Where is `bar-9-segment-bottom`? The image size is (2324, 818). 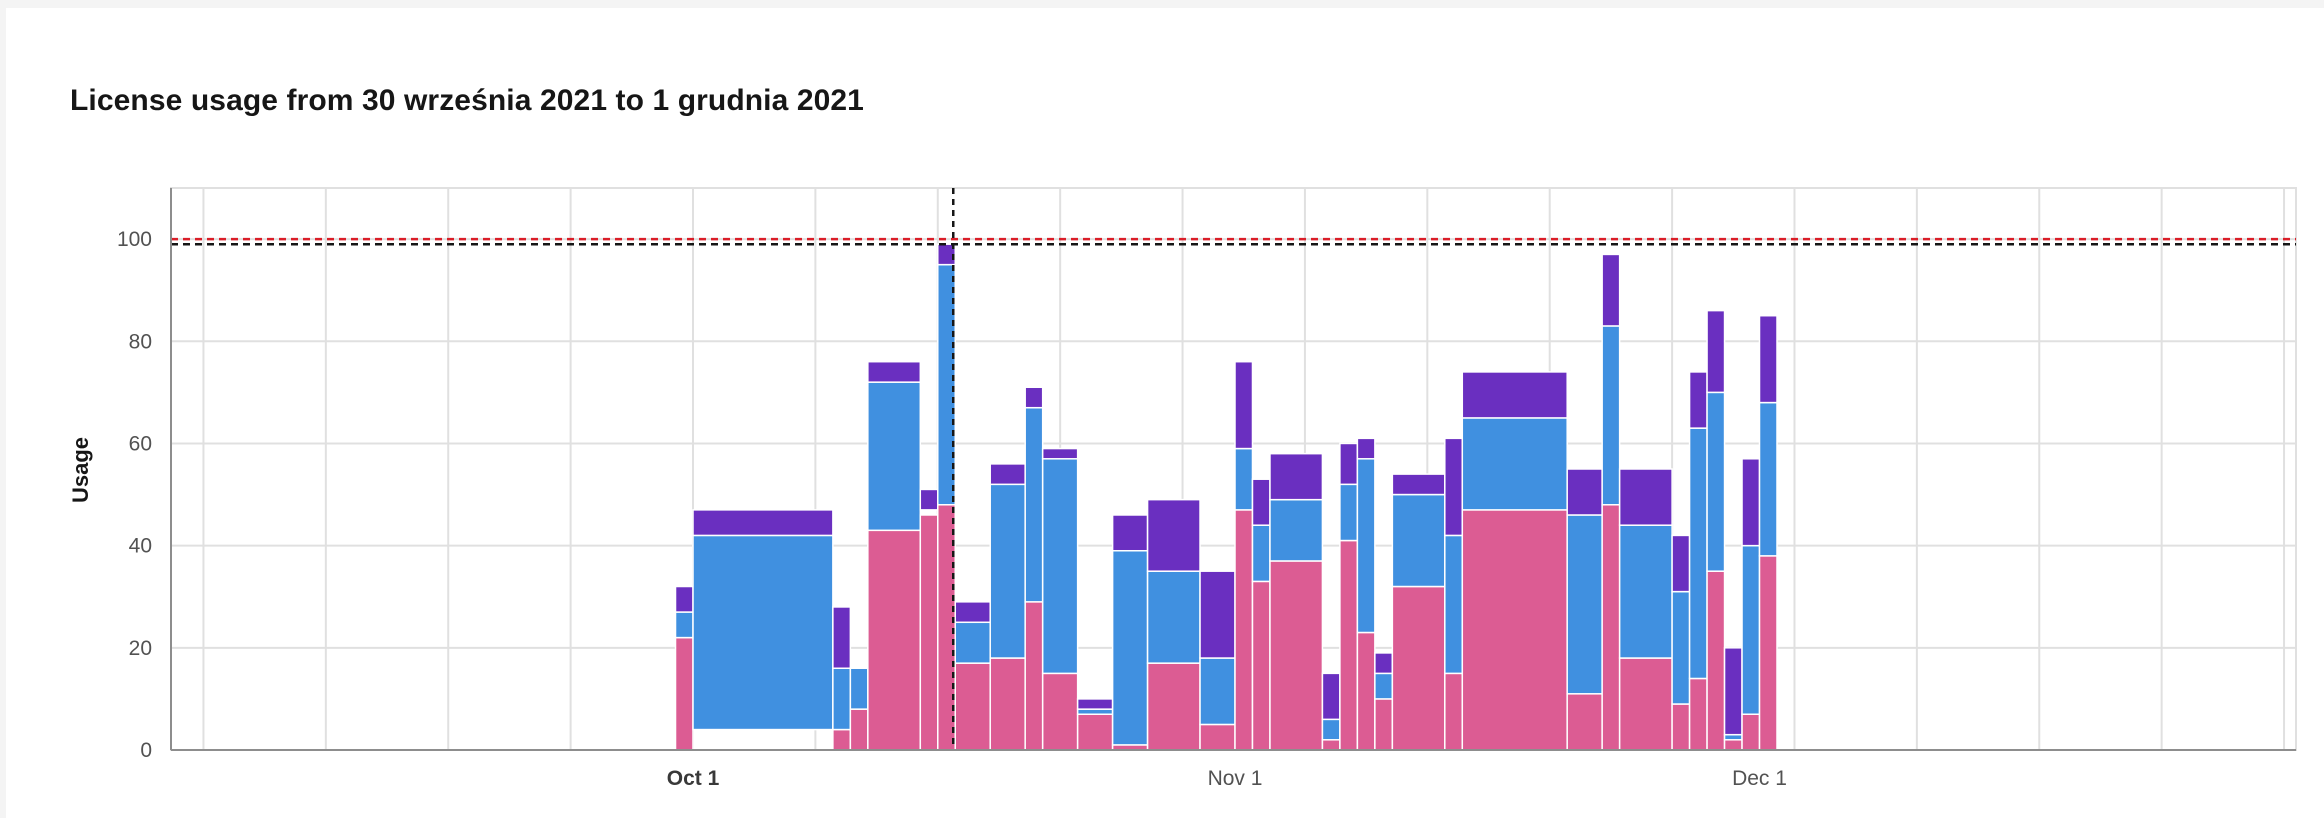 bar-9-segment-bottom is located at coordinates (1034, 676).